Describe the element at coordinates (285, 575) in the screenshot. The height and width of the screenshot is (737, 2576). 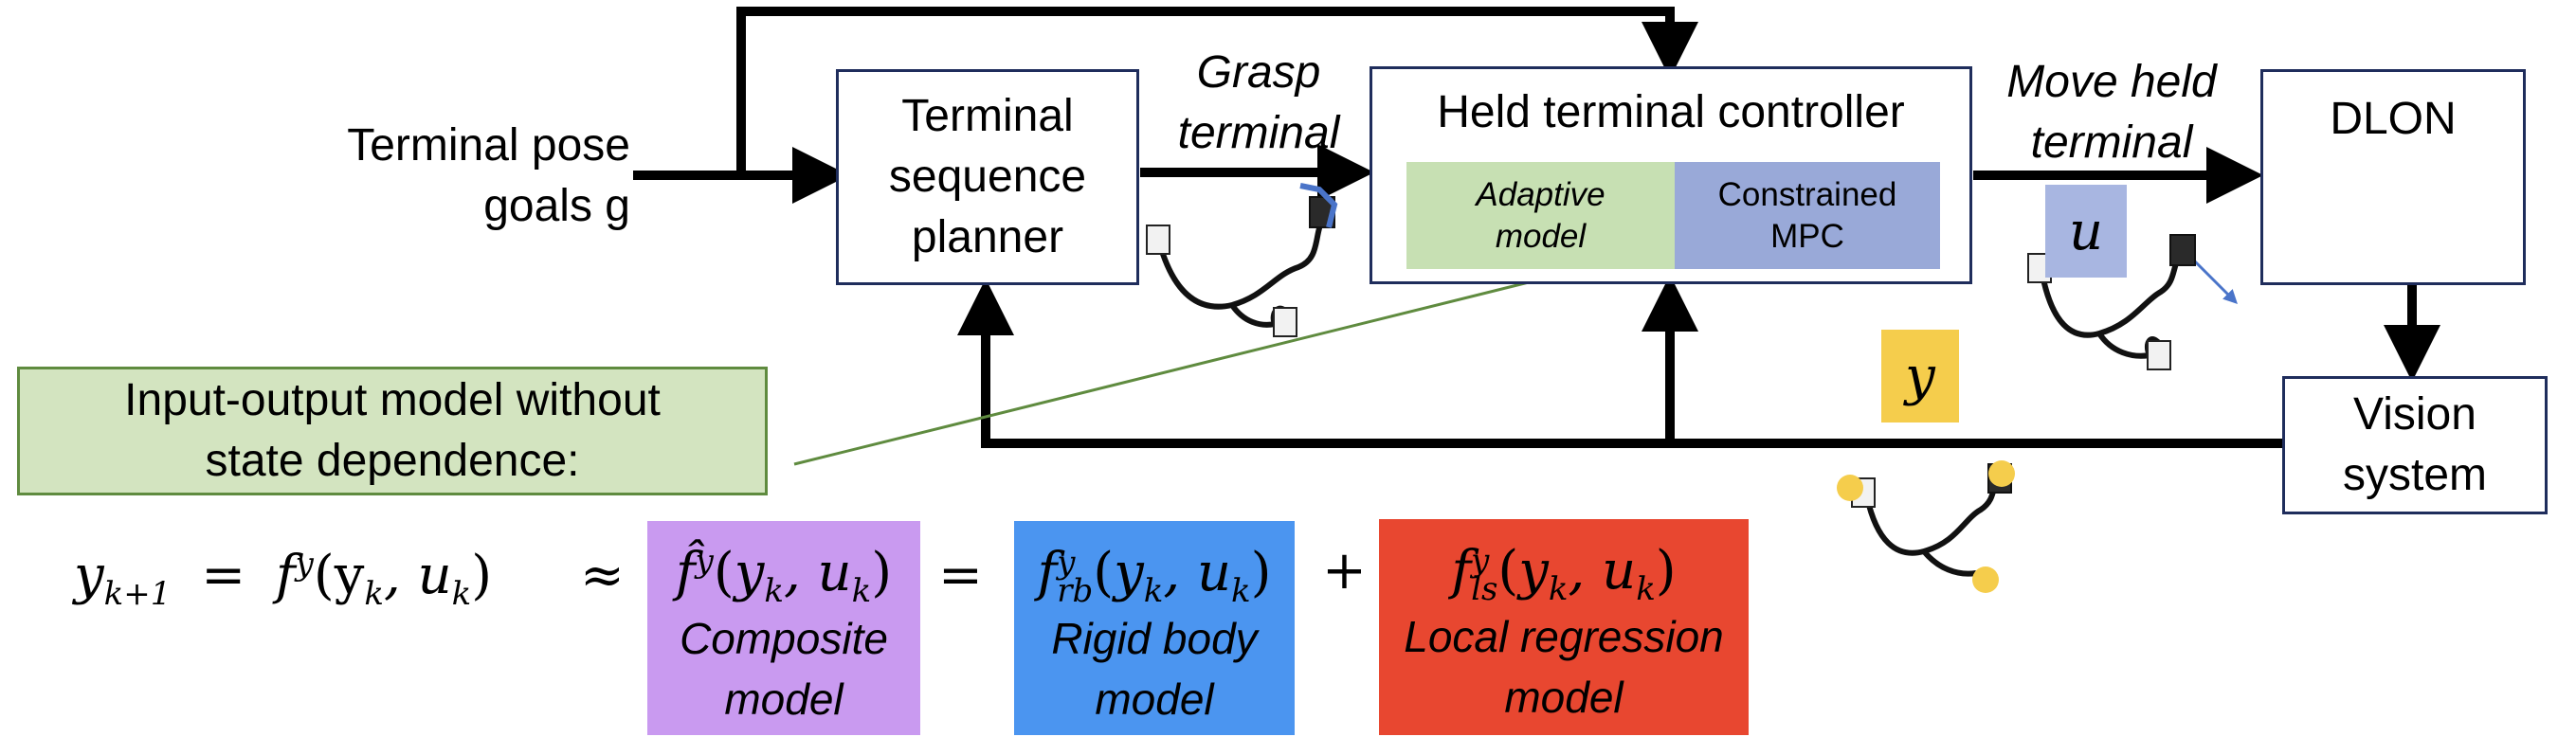
I see `eq-f: f` at that location.